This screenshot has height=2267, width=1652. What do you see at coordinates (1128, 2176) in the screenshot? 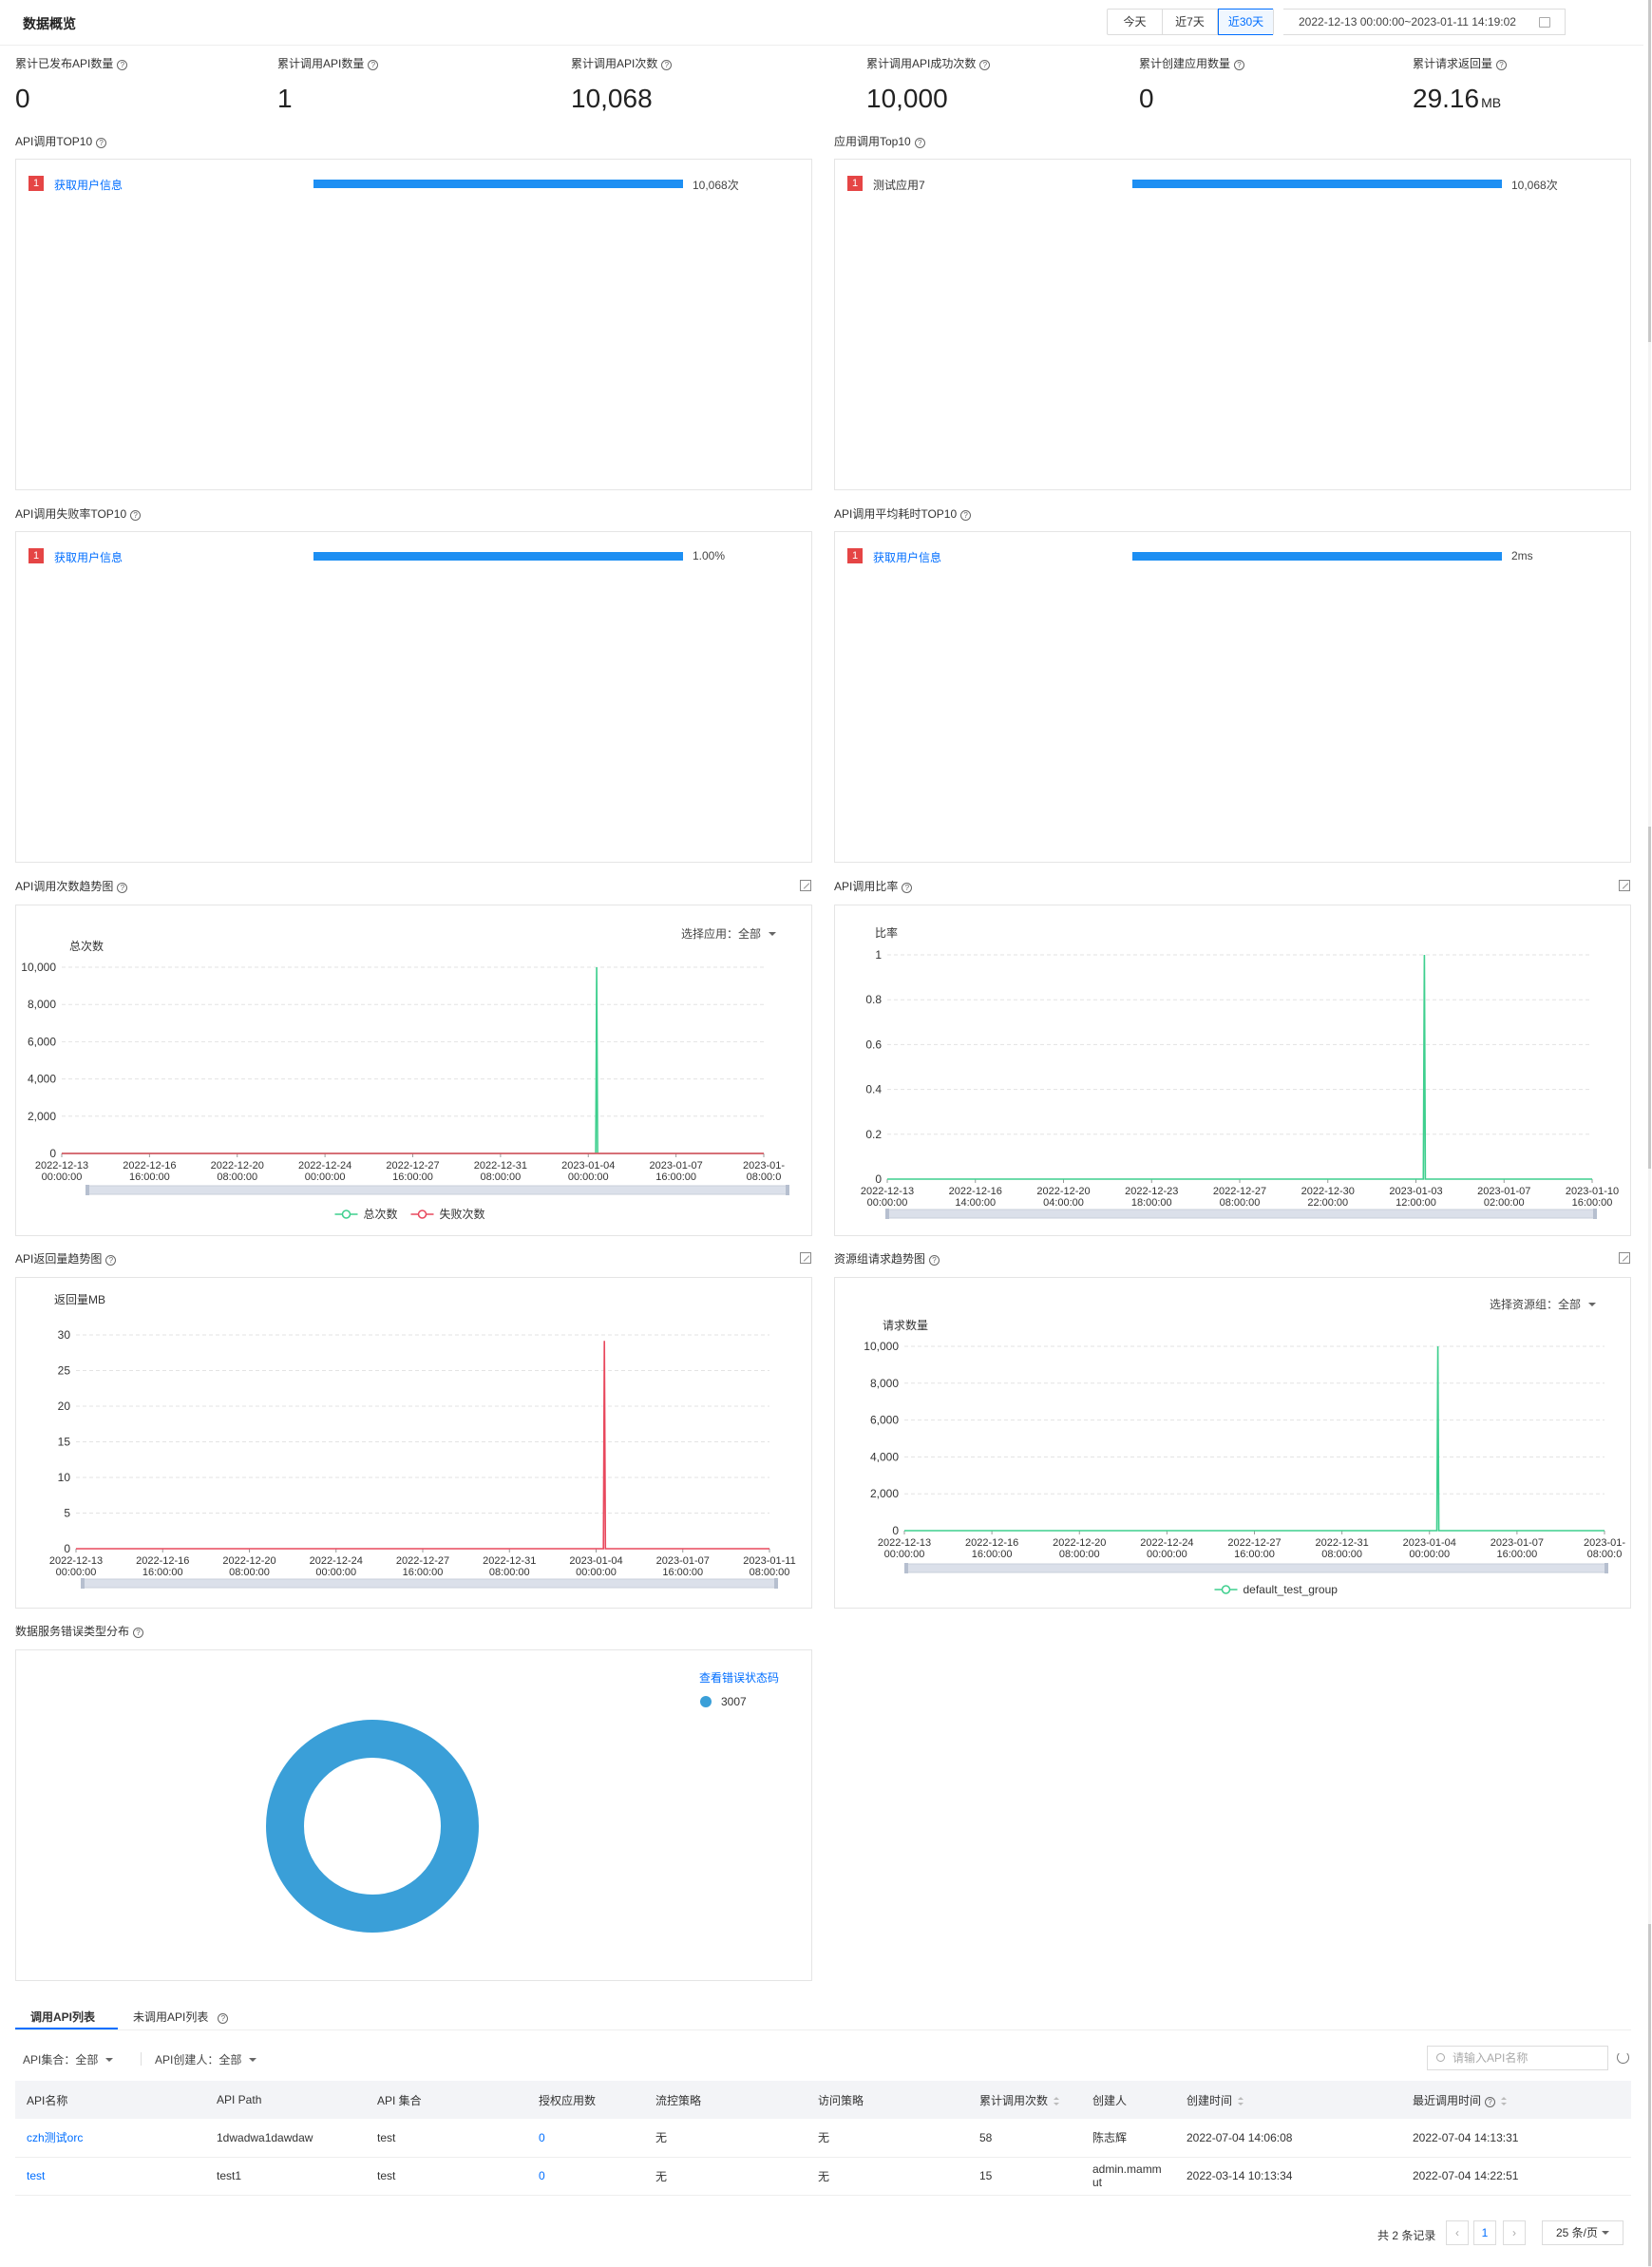
I see `table-cell: admin.mammut` at bounding box center [1128, 2176].